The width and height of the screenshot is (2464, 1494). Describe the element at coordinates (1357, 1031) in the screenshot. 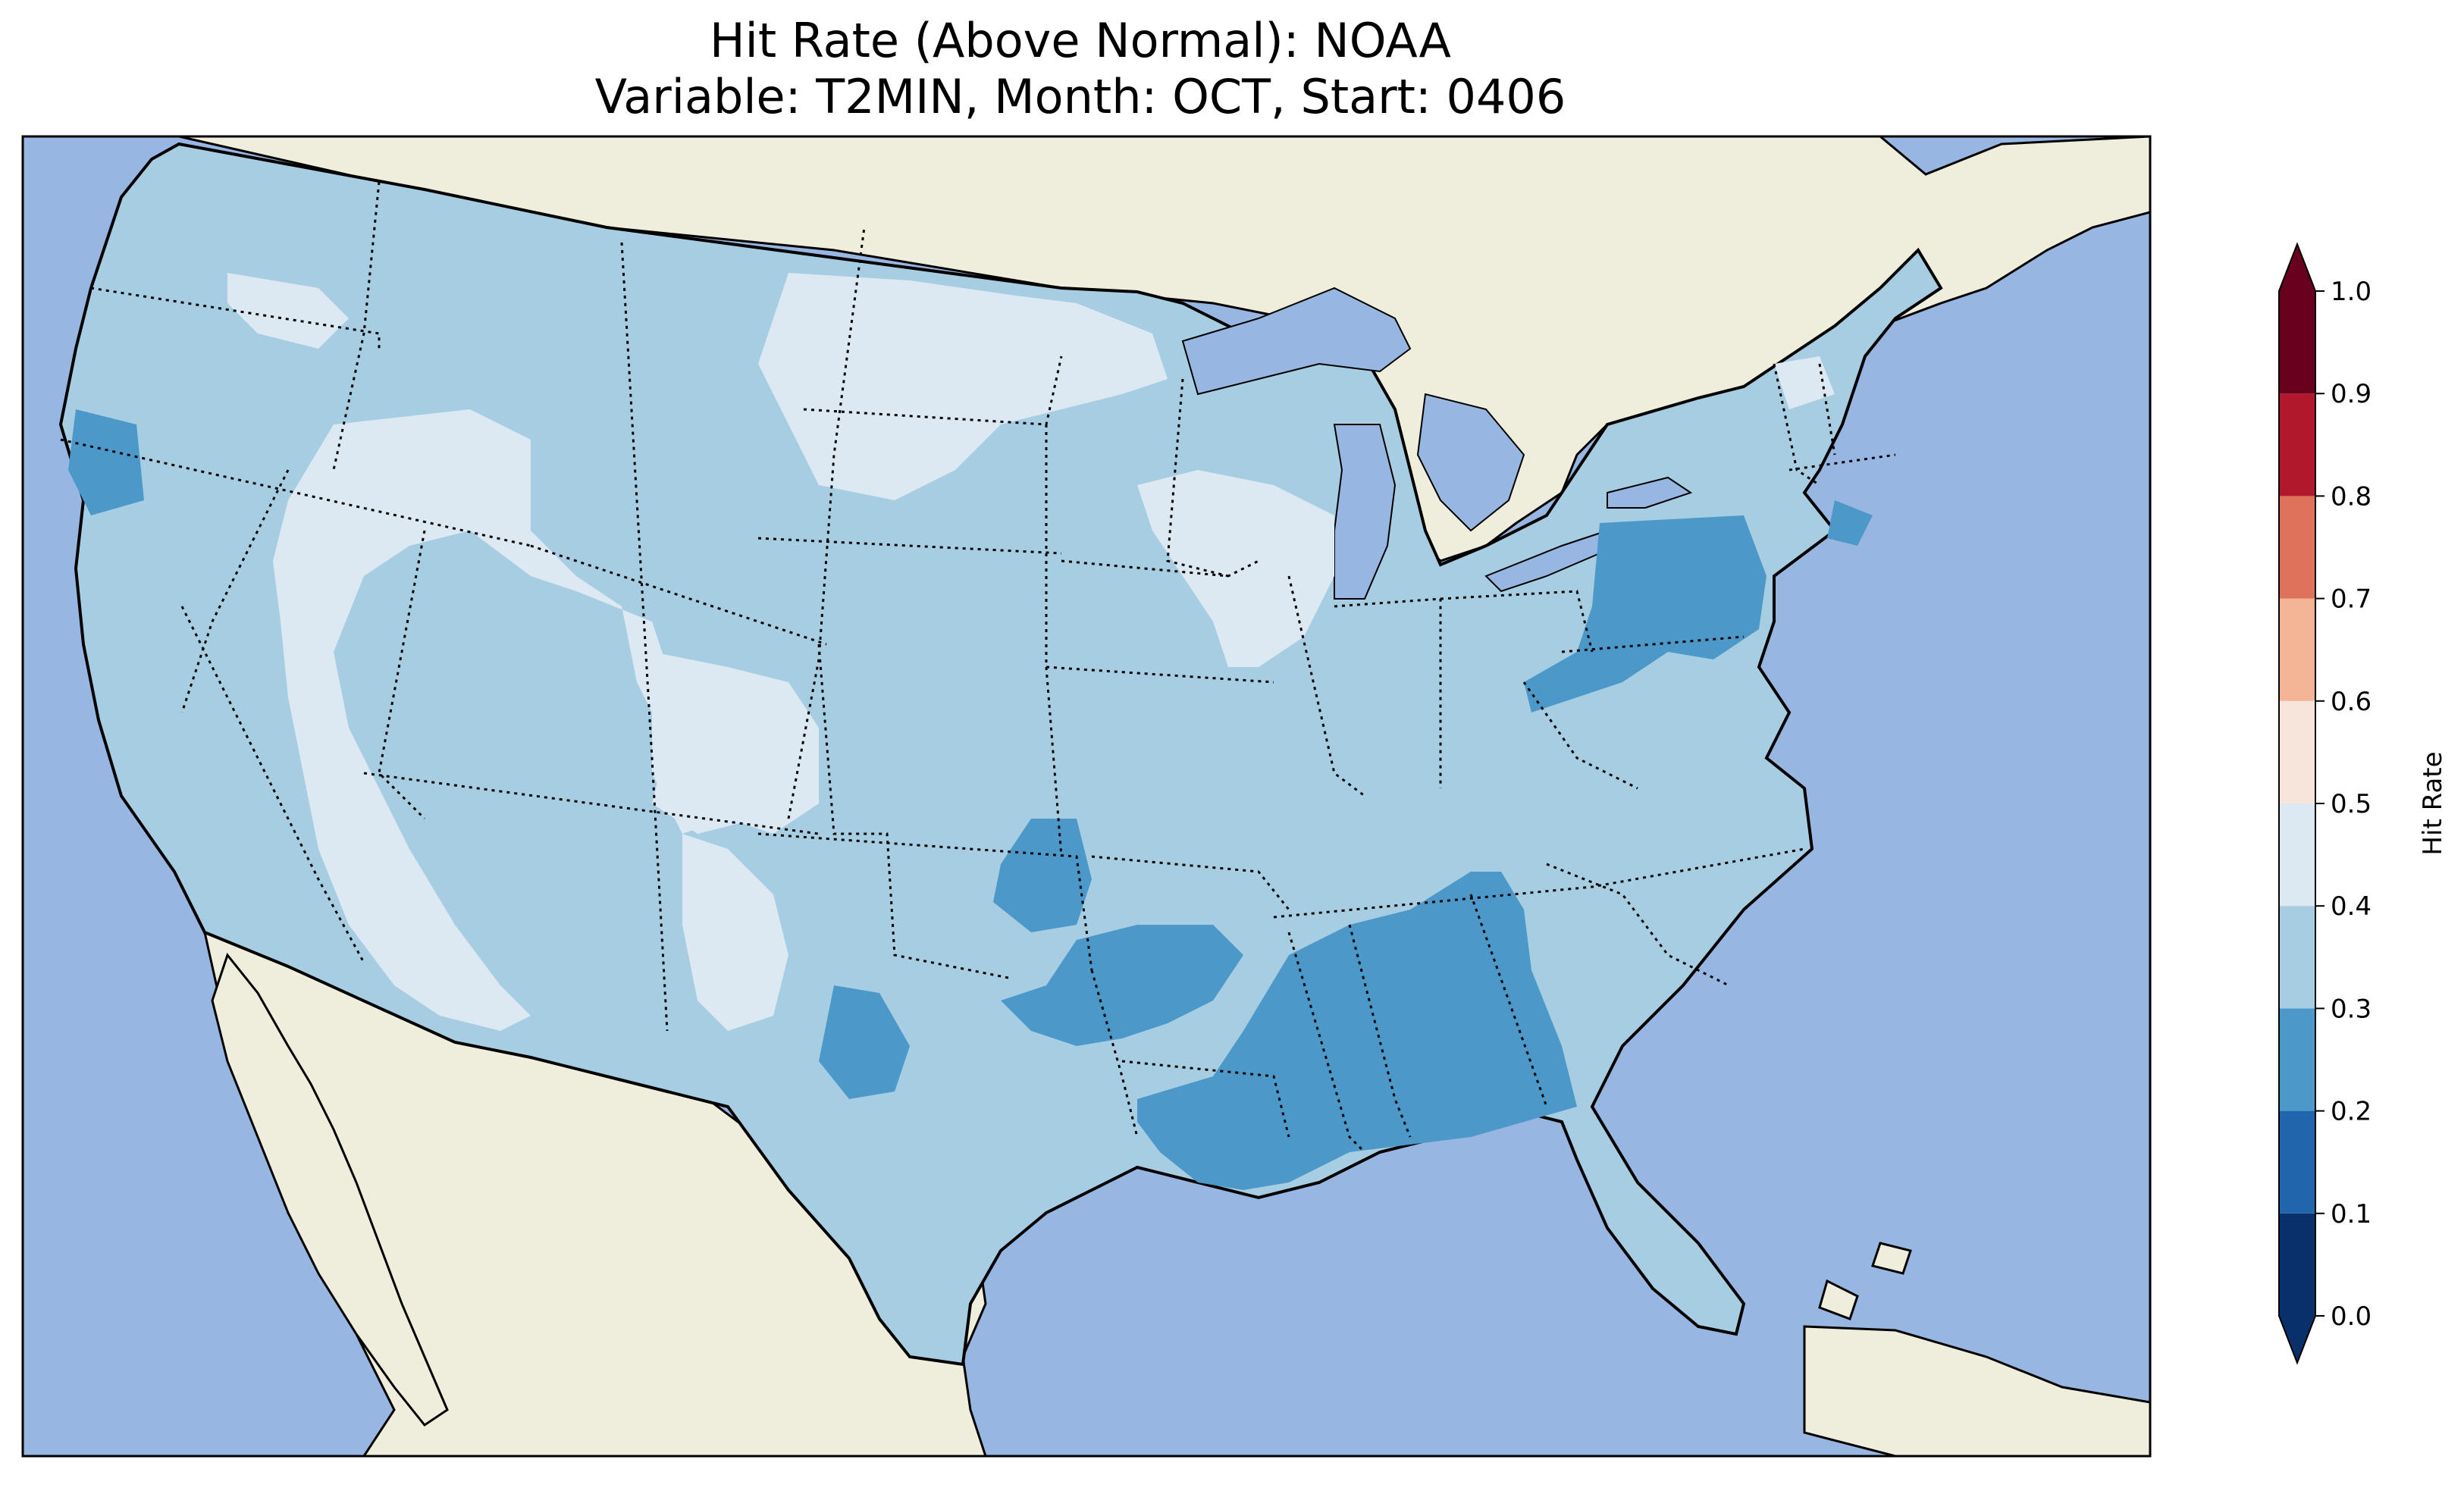

I see `region-gulf-coast` at that location.